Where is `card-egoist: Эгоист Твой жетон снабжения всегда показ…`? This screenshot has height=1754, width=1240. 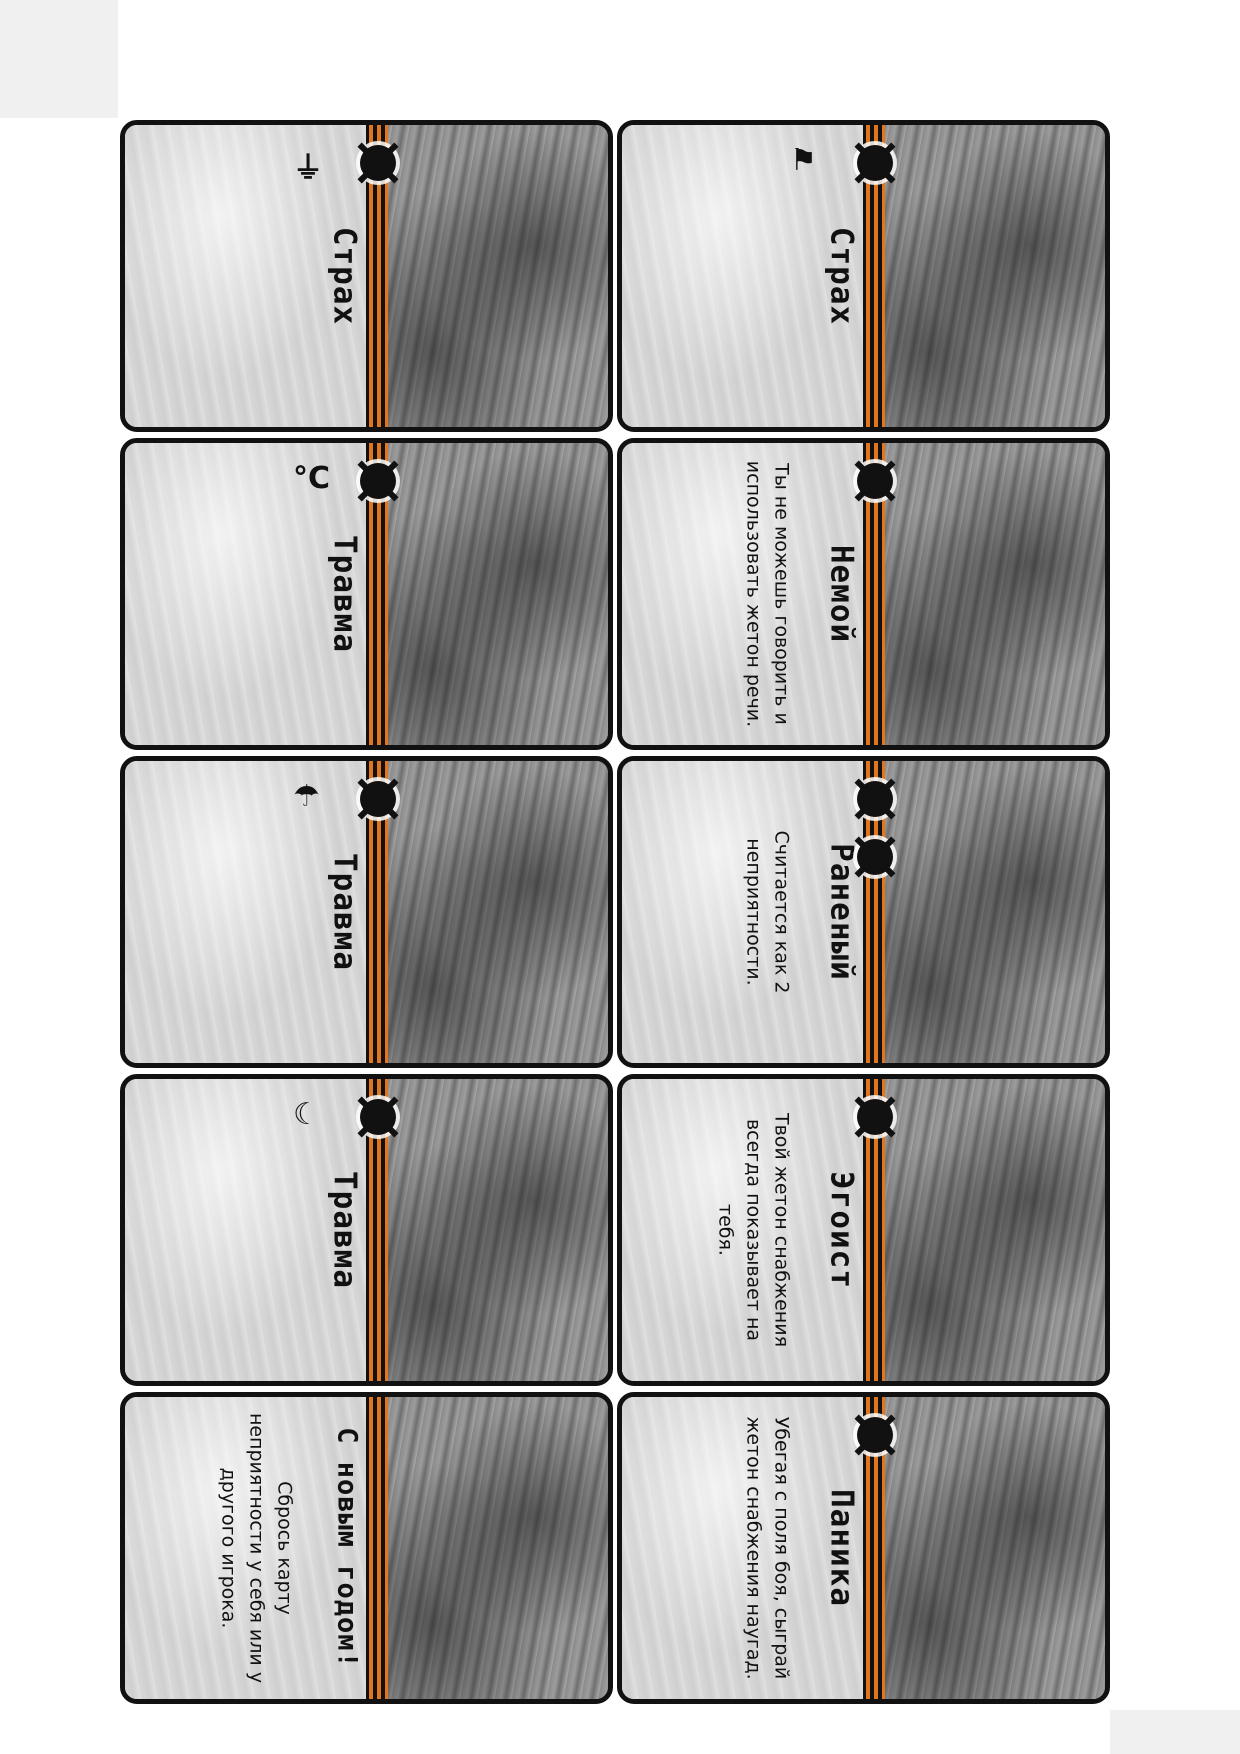 card-egoist: Эгоист Твой жетон снабжения всегда показ… is located at coordinates (863, 1230).